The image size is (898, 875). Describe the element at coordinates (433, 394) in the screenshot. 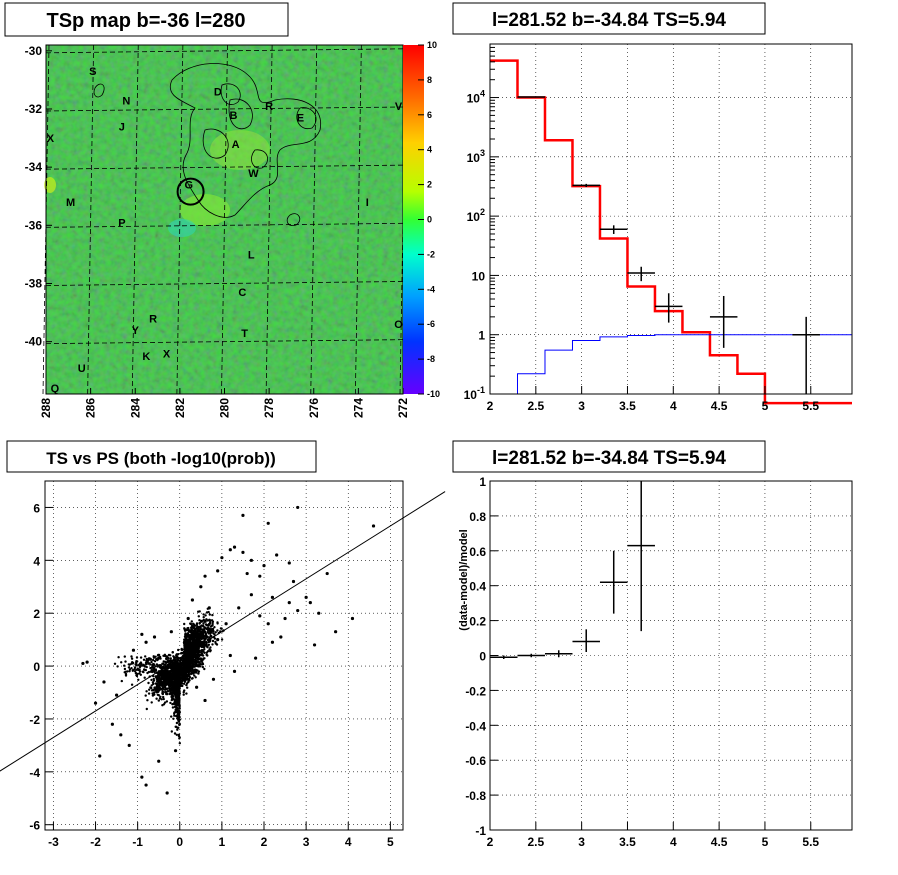

I see `colorbar-tick-label: -10` at that location.